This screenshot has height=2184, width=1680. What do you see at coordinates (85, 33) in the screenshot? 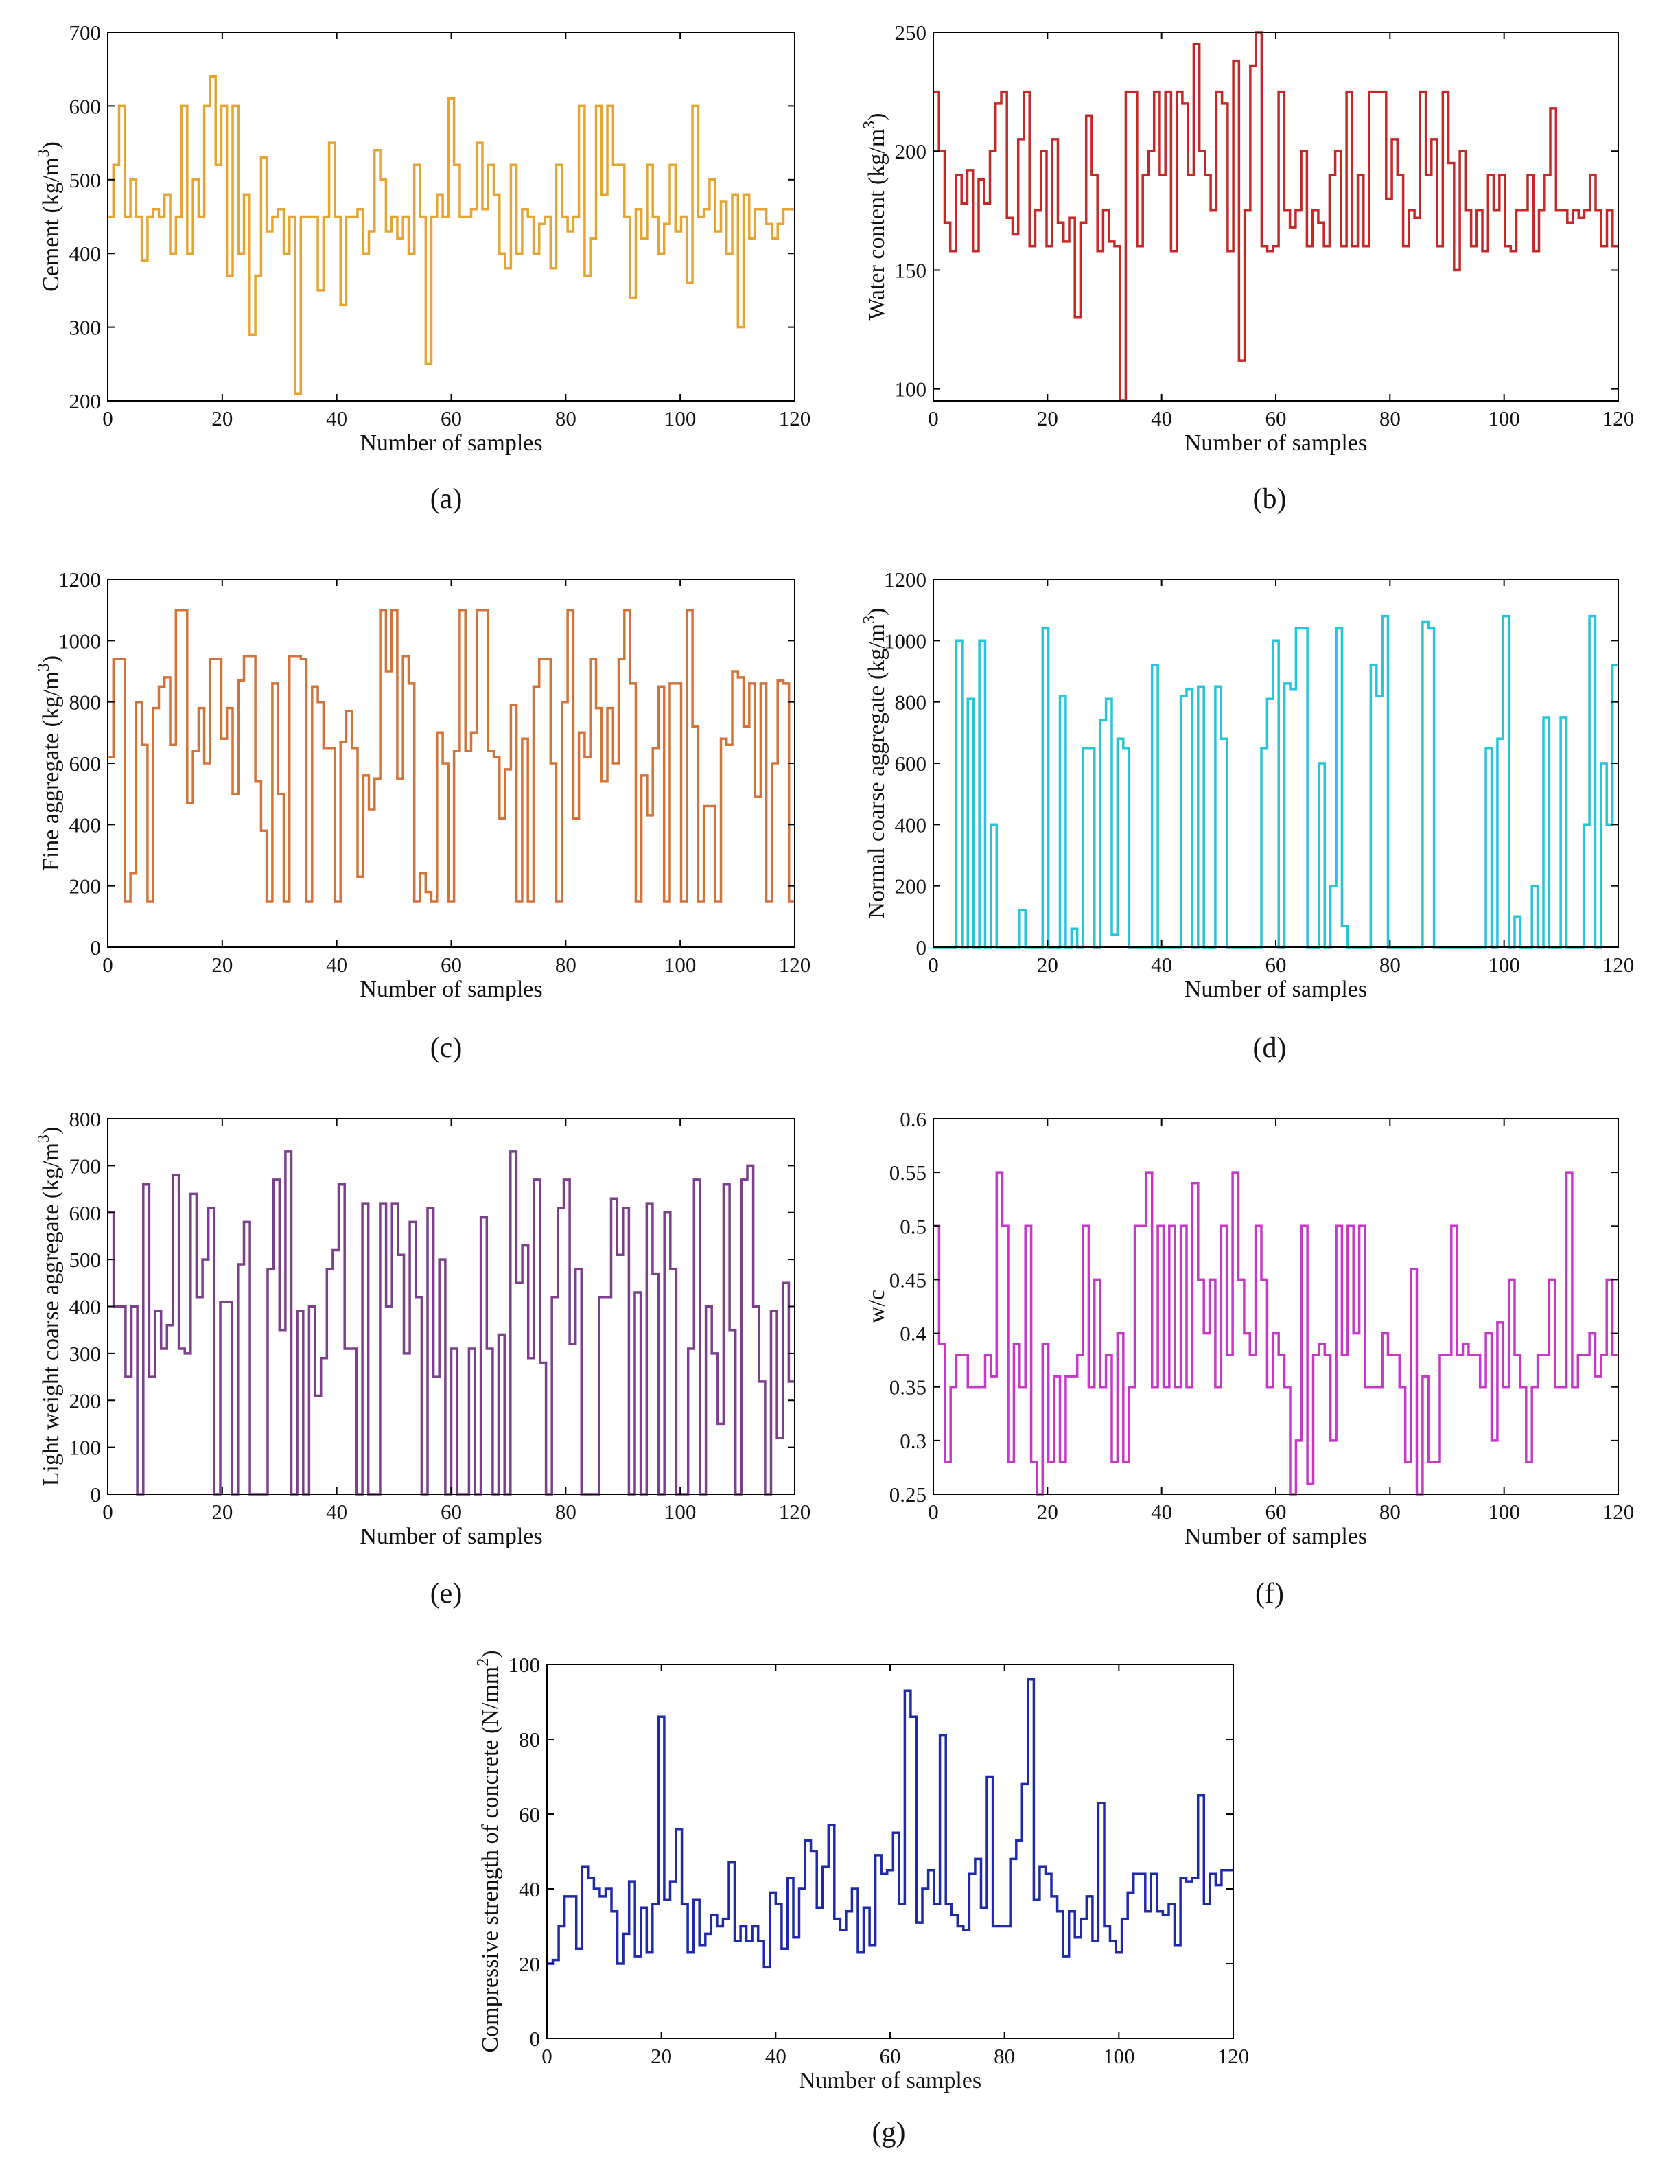
I see `chart-a-ytick-label: 700` at bounding box center [85, 33].